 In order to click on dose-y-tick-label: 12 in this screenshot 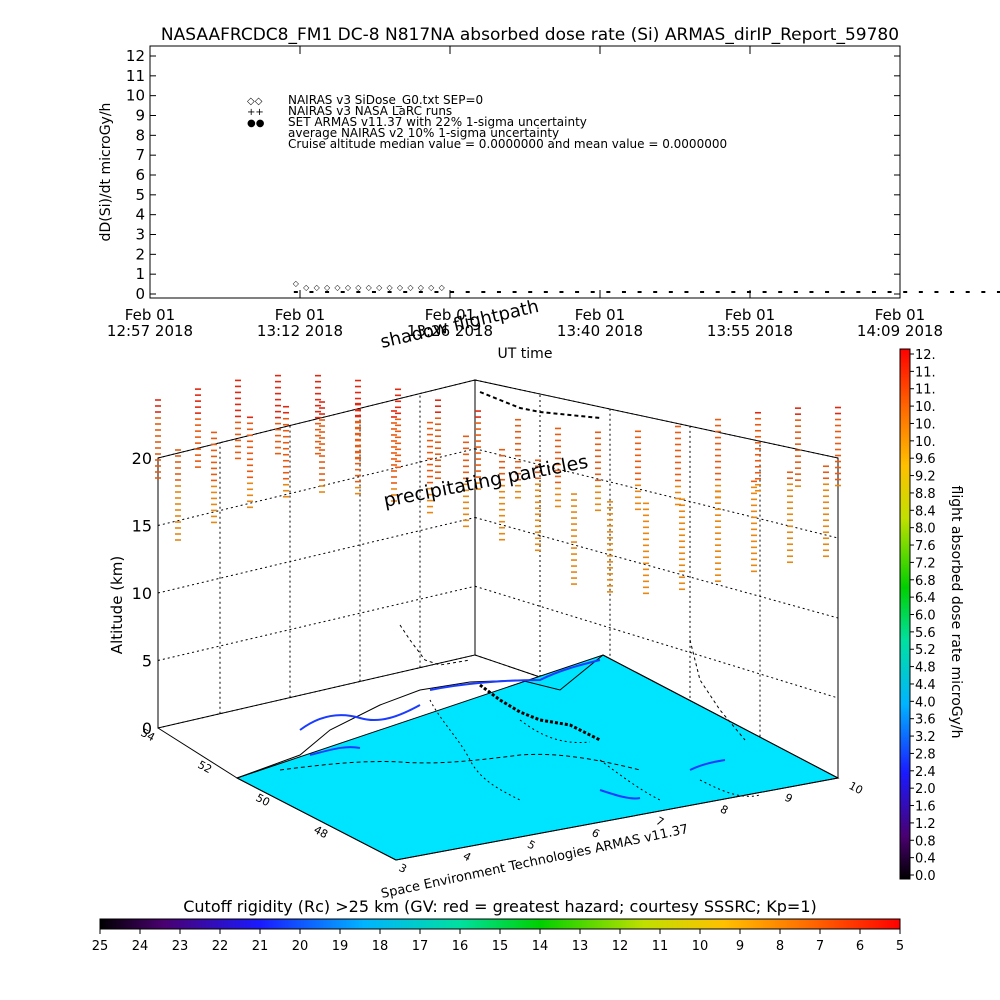, I will do `click(135, 56)`.